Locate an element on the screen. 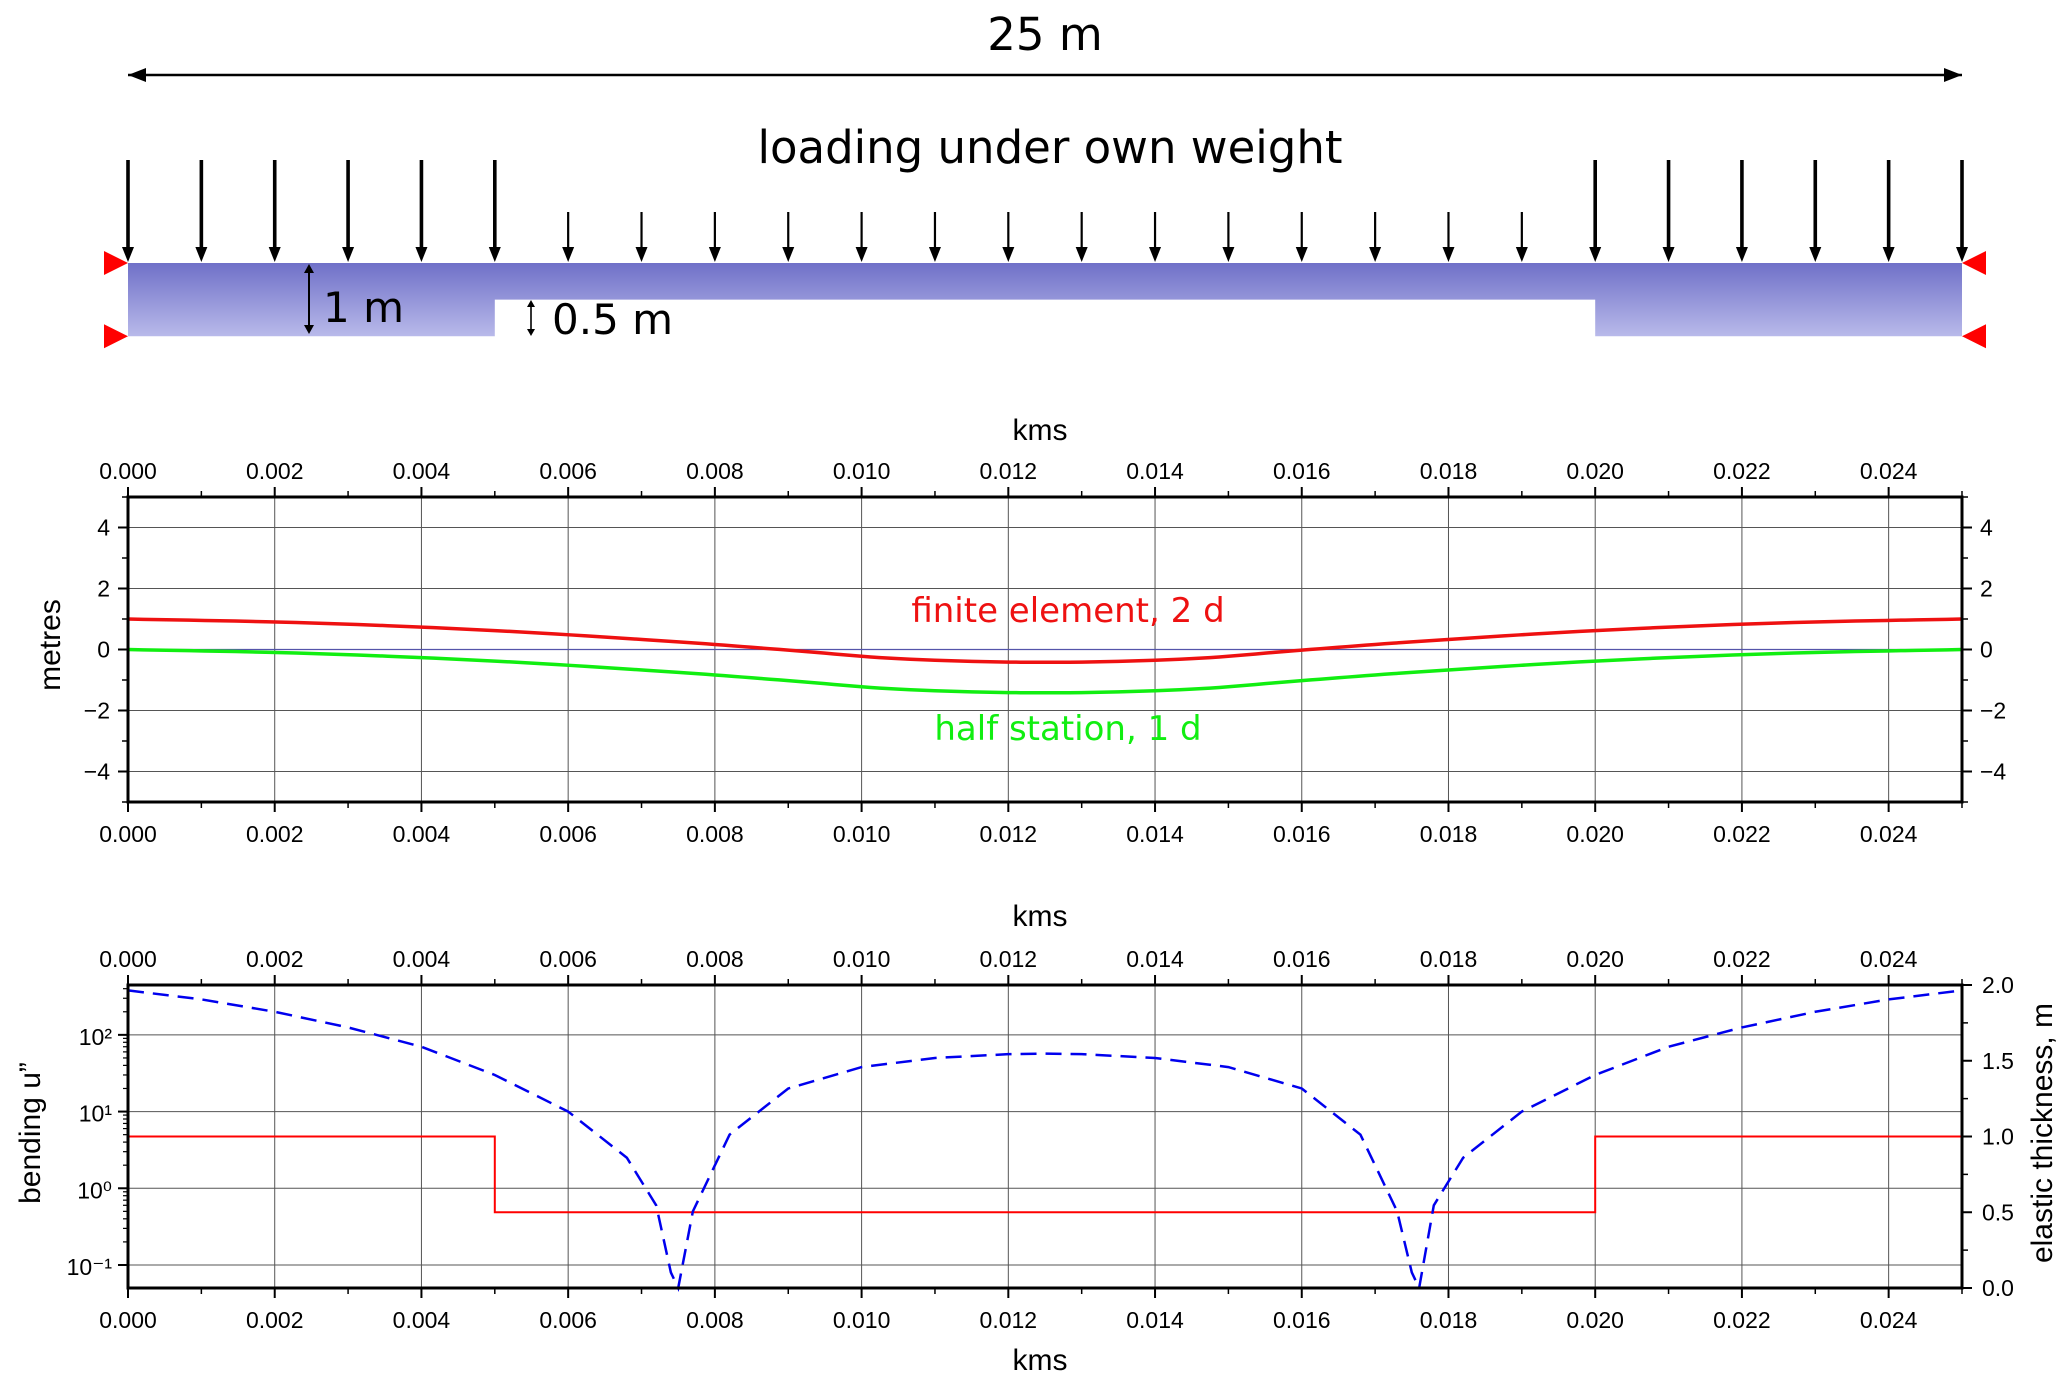 The height and width of the screenshot is (1383, 2067). chart2-bottom-xtick-label: 0.020 is located at coordinates (1595, 1320).